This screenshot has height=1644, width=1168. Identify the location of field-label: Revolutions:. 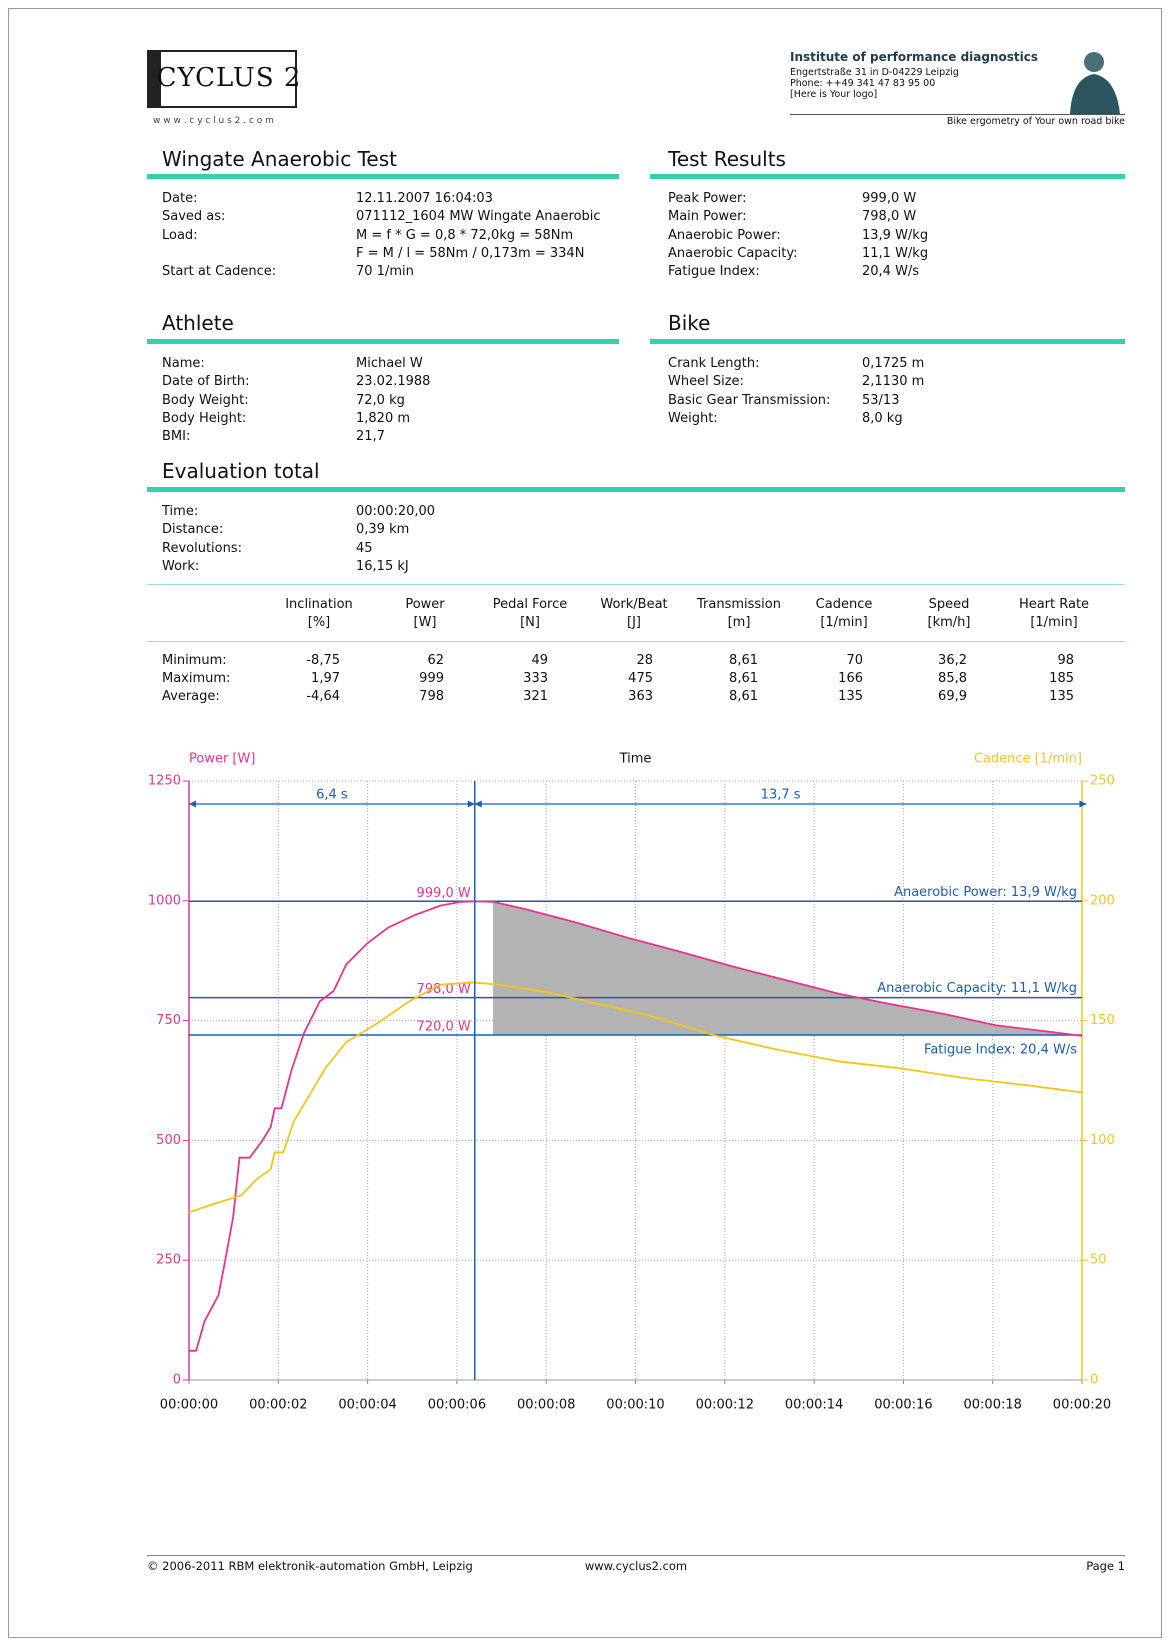
(202, 548).